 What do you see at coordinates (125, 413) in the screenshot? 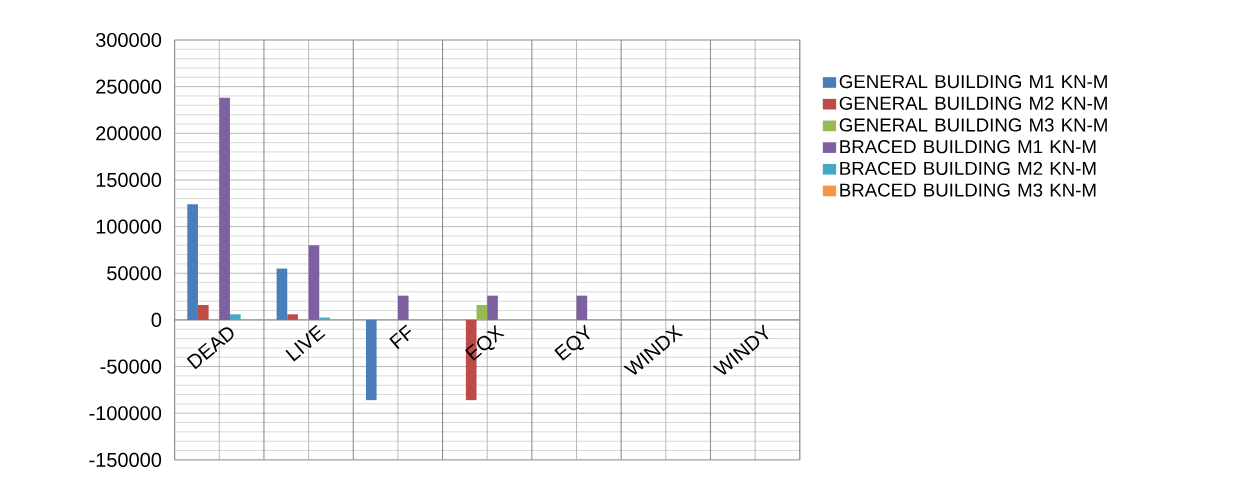
I see `y-tick-label: -100000` at bounding box center [125, 413].